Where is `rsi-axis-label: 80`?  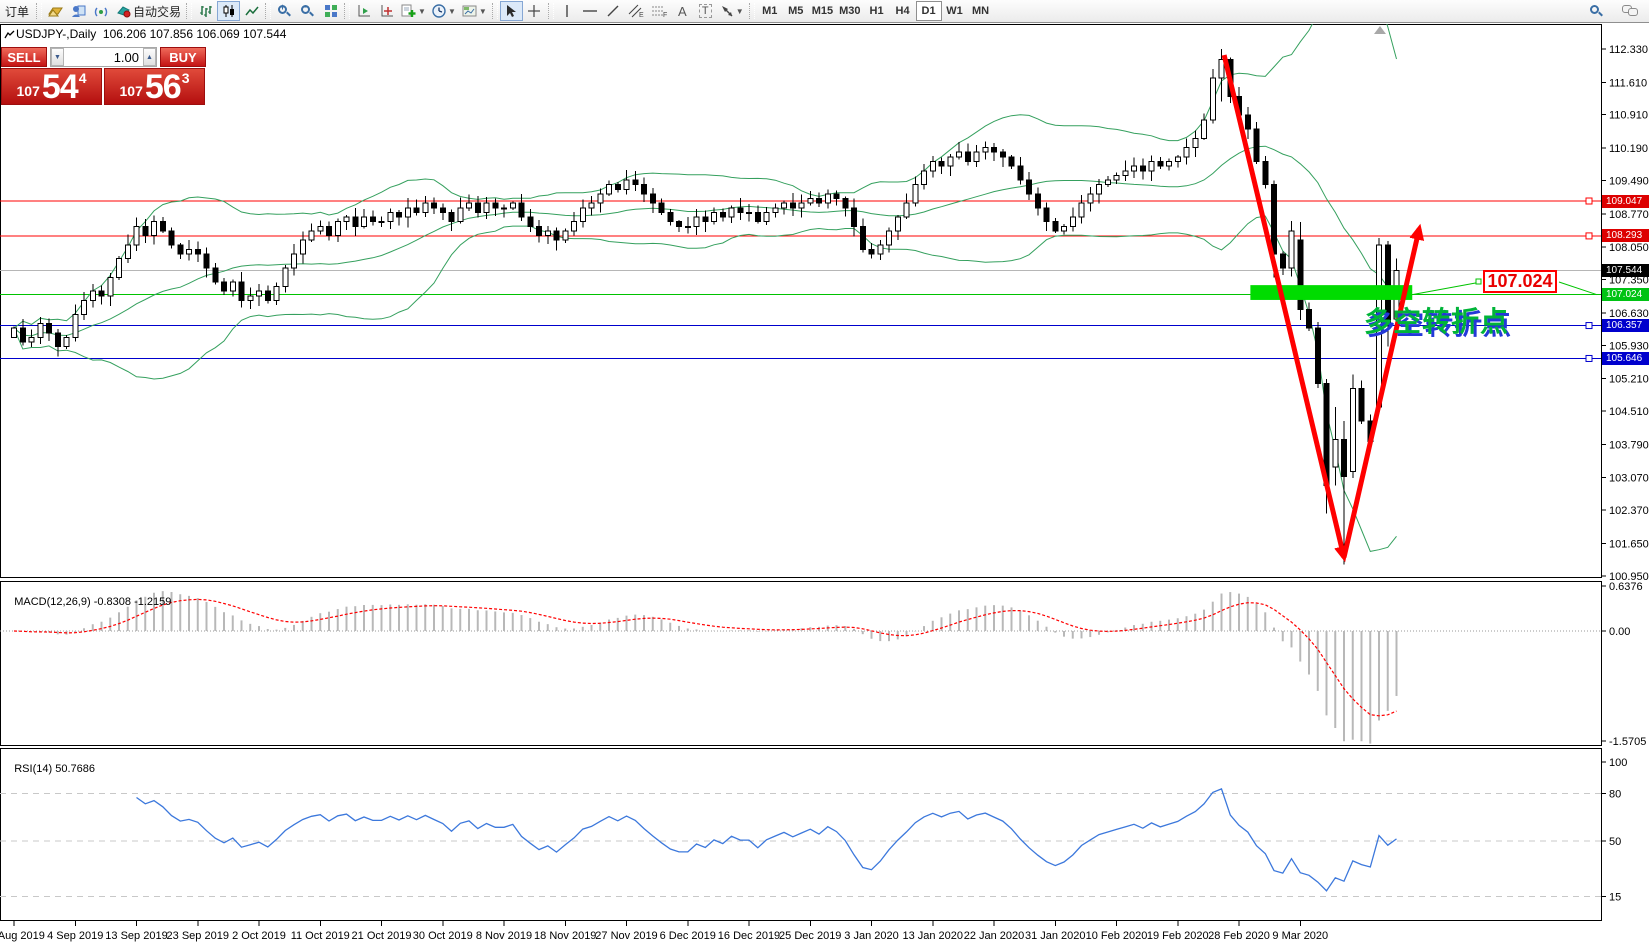 rsi-axis-label: 80 is located at coordinates (1615, 795).